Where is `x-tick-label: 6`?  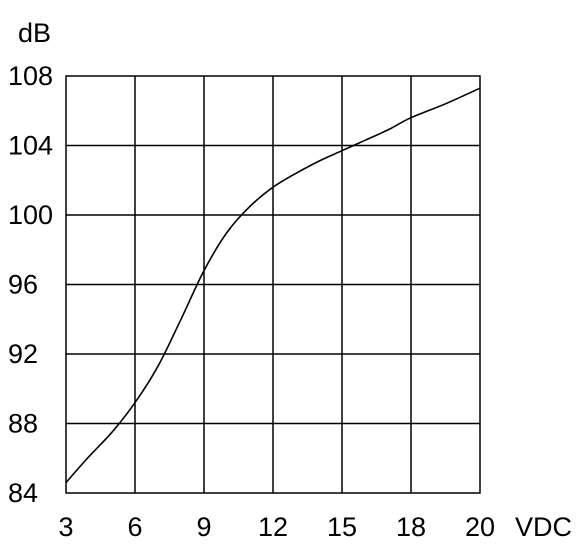 x-tick-label: 6 is located at coordinates (134, 527).